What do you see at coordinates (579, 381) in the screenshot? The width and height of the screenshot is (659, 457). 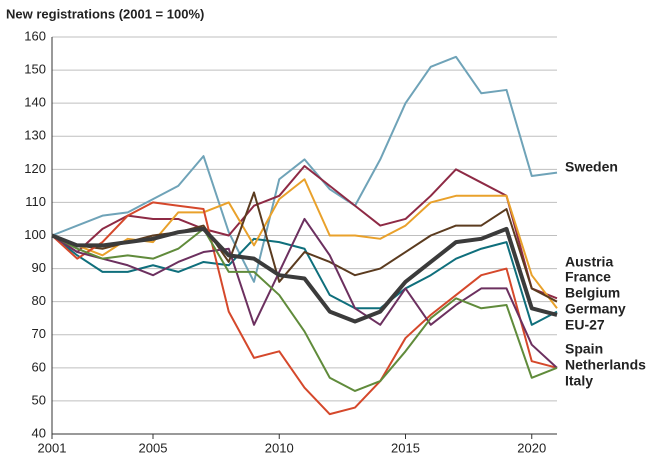 I see `series-label: Italy` at bounding box center [579, 381].